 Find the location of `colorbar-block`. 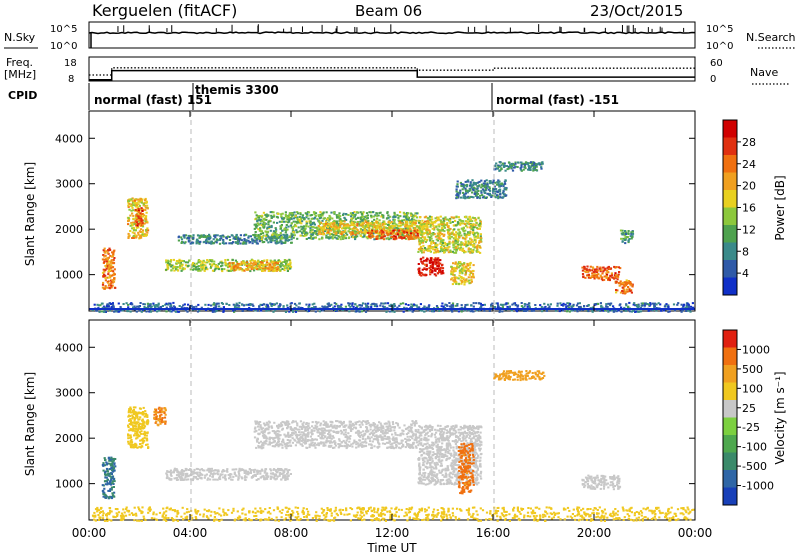

colorbar-block is located at coordinates (730, 251).